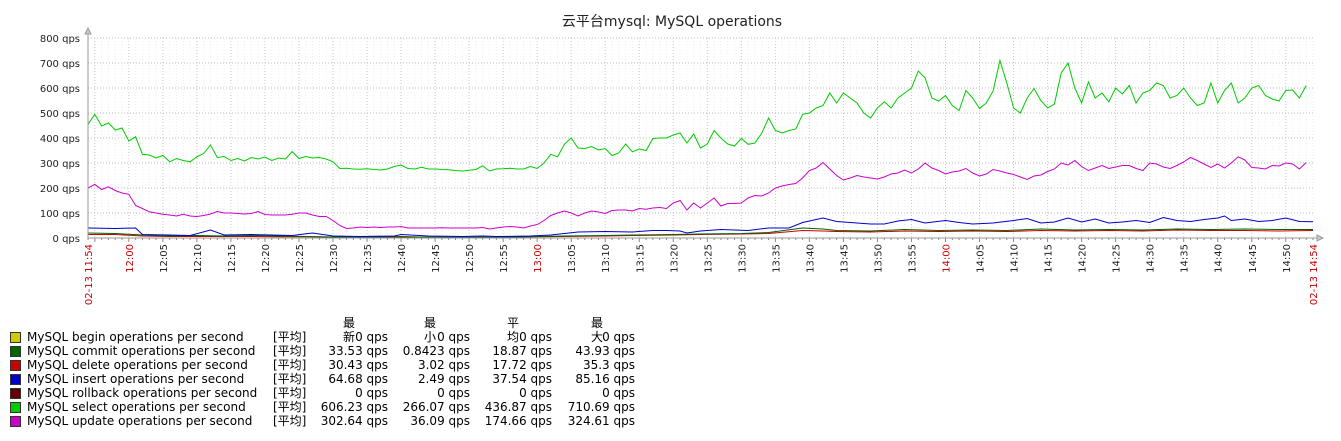 This screenshot has height=441, width=1341. What do you see at coordinates (140, 421) in the screenshot?
I see `legend-series-name: MySQL update operations per second` at bounding box center [140, 421].